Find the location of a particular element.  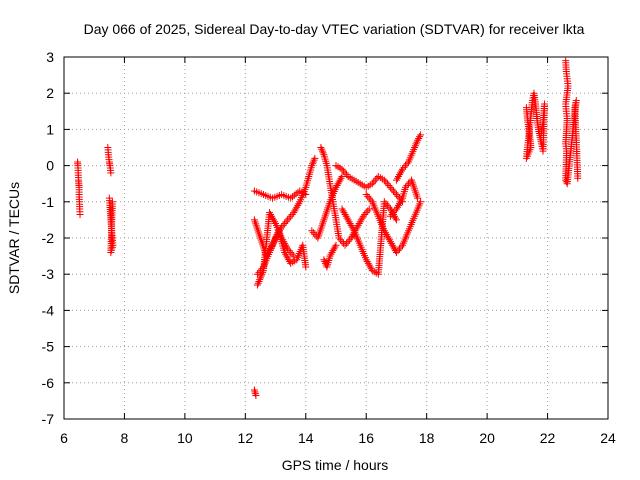

x-tick-label: 16 is located at coordinates (366, 438).